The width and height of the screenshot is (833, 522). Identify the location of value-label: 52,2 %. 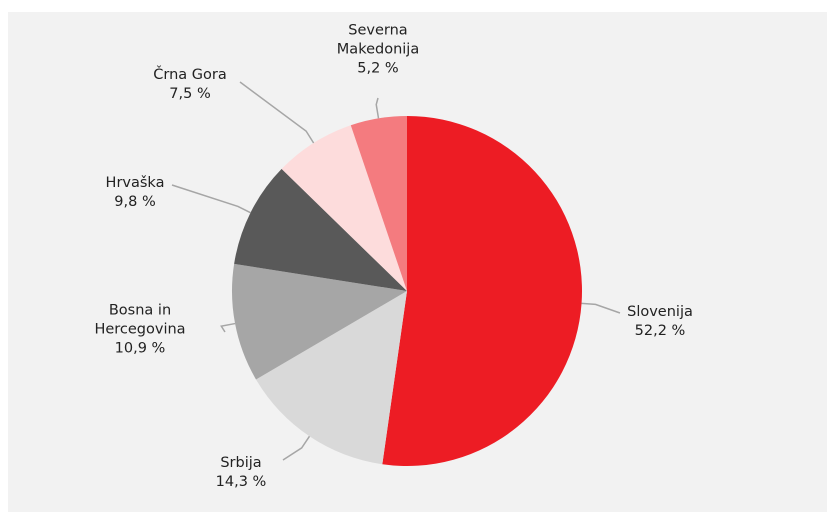
(660, 331).